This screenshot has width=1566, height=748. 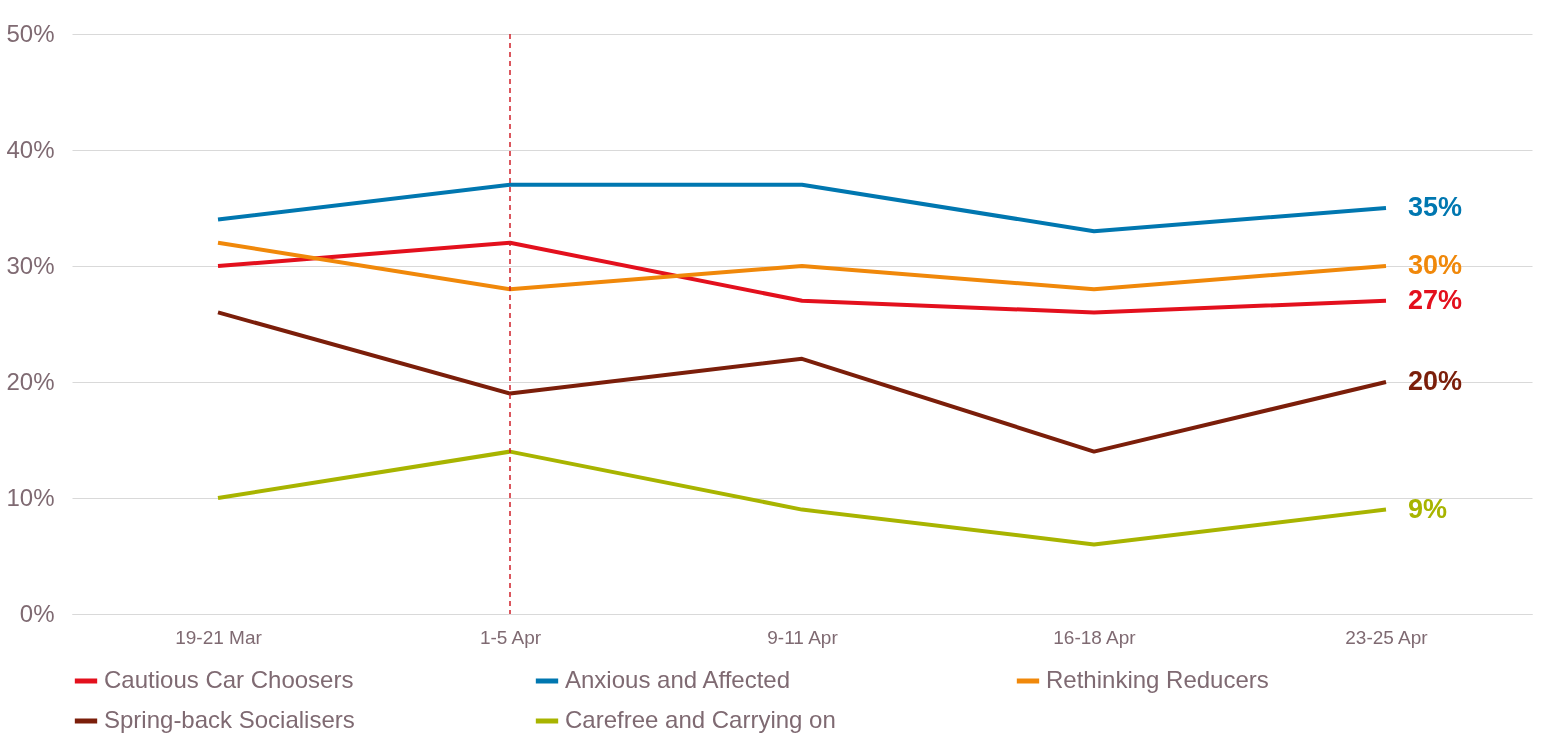 What do you see at coordinates (1095, 637) in the screenshot?
I see `x-tick-label: 16-18 Apr` at bounding box center [1095, 637].